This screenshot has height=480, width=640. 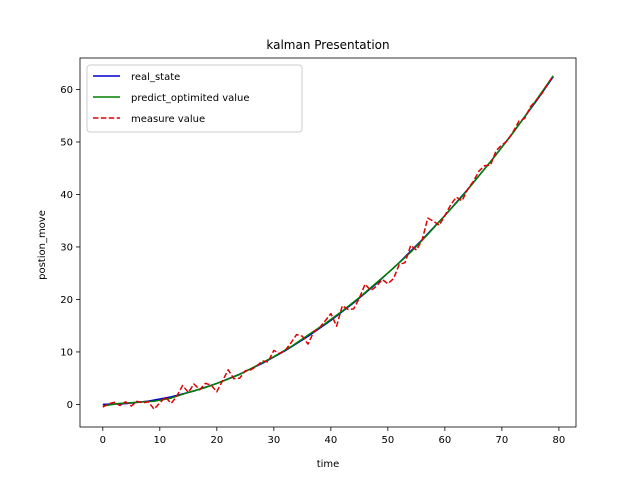 What do you see at coordinates (103, 440) in the screenshot?
I see `x-tick-label: 0` at bounding box center [103, 440].